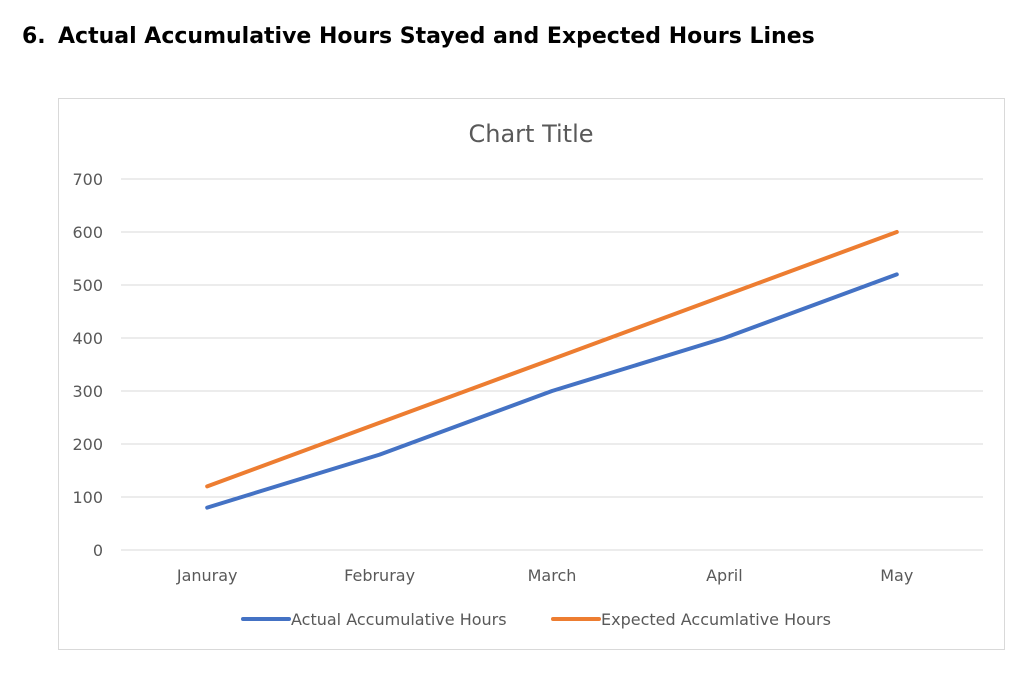 This screenshot has height=677, width=1028. Describe the element at coordinates (87, 444) in the screenshot. I see `y-tick-label: 200` at that location.